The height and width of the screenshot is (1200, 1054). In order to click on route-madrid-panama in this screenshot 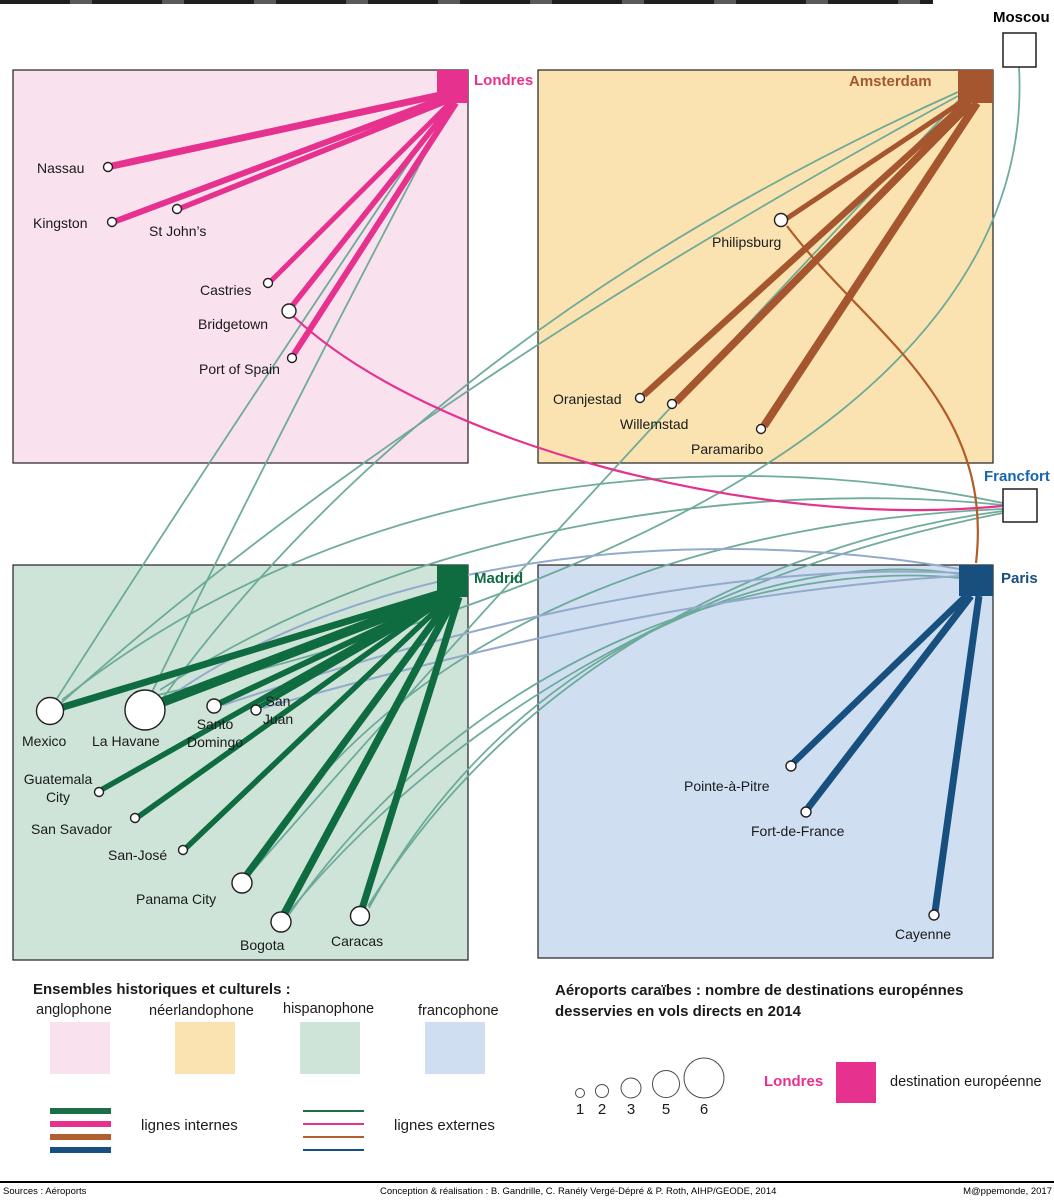, I will do `click(348, 737)`.